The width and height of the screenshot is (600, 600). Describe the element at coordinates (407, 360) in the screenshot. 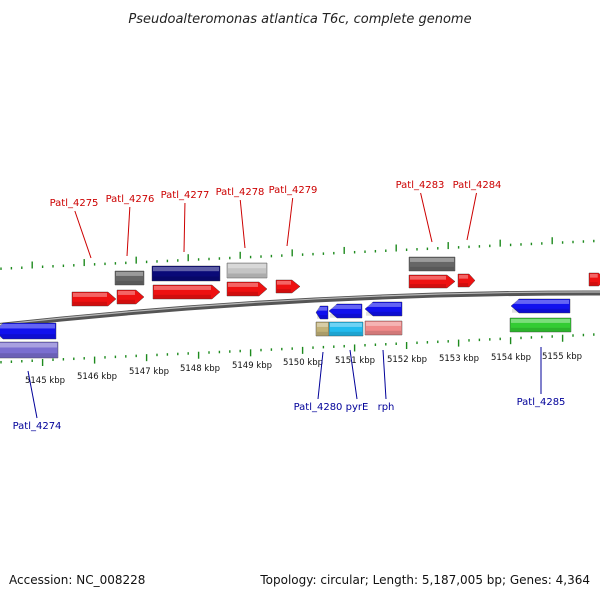

I see `scale-label: 5152 kbp` at that location.